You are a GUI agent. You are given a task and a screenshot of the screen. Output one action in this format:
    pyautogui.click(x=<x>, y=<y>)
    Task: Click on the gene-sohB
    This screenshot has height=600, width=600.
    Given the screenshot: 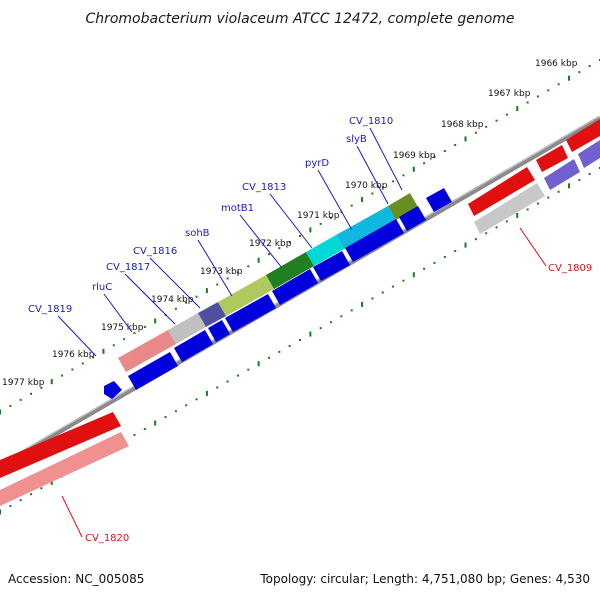 What is the action you would take?
    pyautogui.click(x=290, y=270)
    